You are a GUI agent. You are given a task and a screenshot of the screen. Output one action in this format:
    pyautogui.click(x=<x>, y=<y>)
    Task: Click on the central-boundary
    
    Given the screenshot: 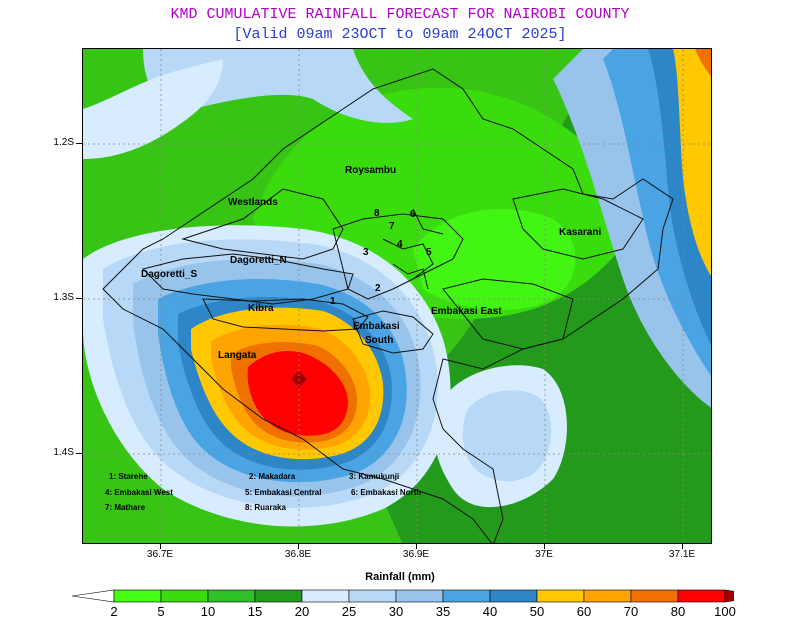 What is the action you would take?
    pyautogui.click(x=398, y=256)
    